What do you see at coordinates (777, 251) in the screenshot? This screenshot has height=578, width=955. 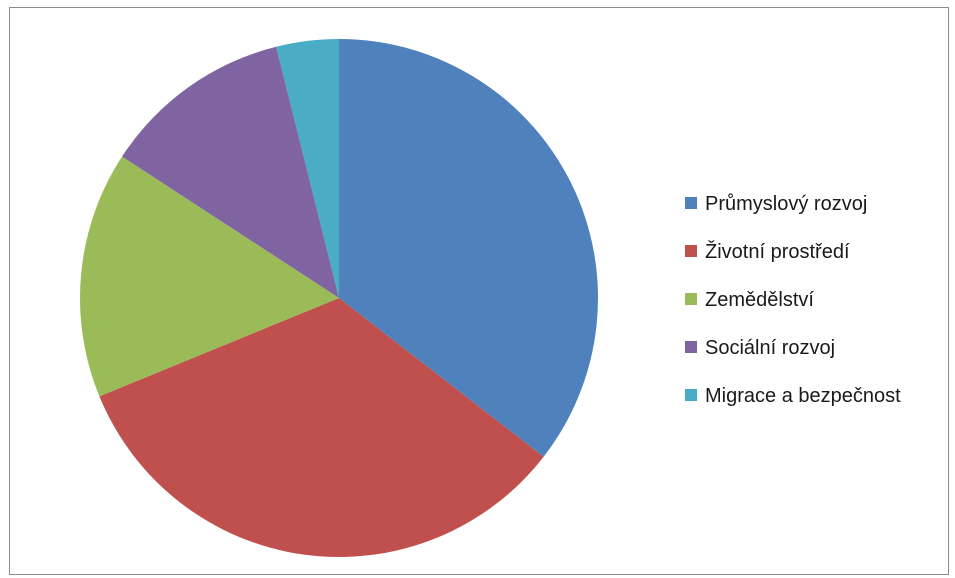 I see `legend-label-2: Životní prostředí` at bounding box center [777, 251].